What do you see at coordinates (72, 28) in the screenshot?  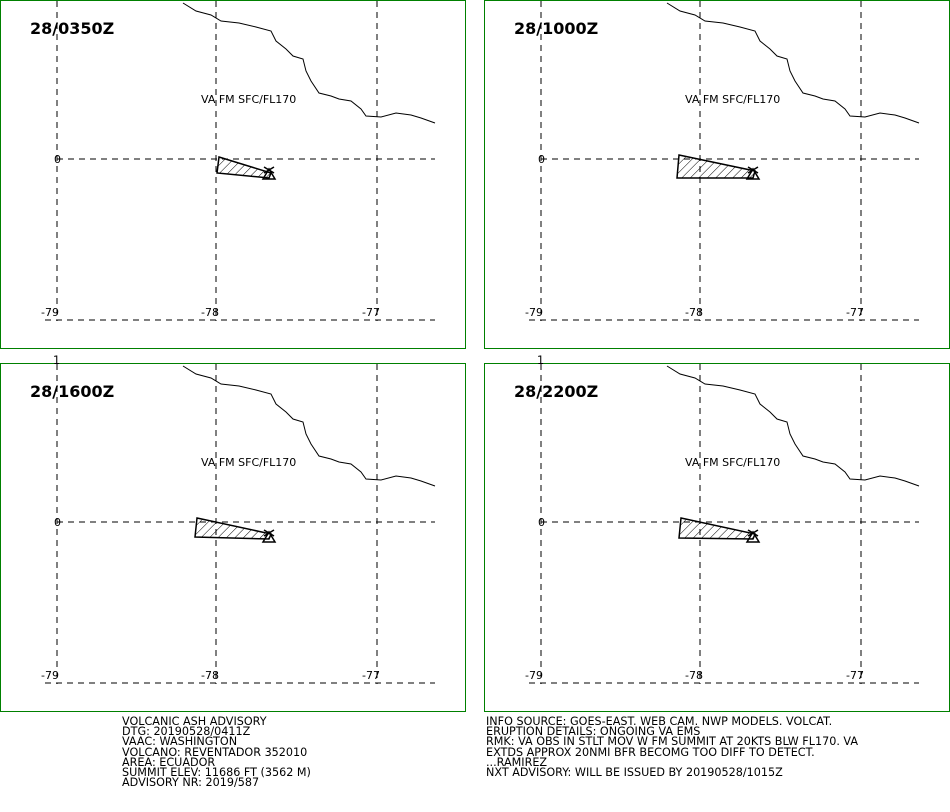 I see `panel-time-label: 28/0350Z` at bounding box center [72, 28].